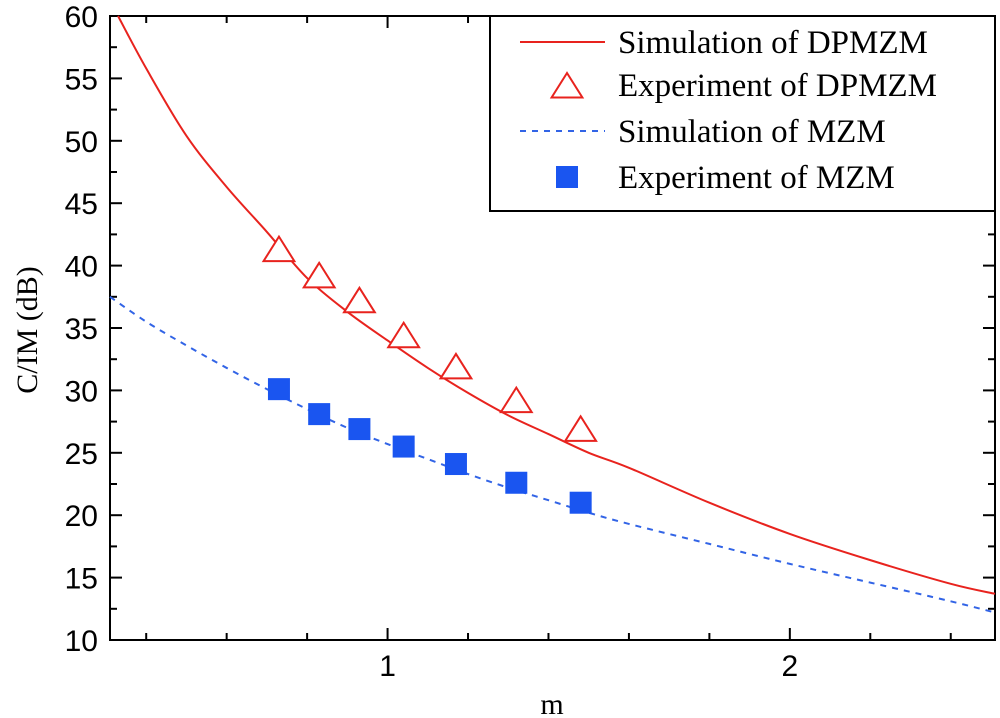 The width and height of the screenshot is (1000, 718). Describe the element at coordinates (81, 454) in the screenshot. I see `y-tick-label: 25` at that location.